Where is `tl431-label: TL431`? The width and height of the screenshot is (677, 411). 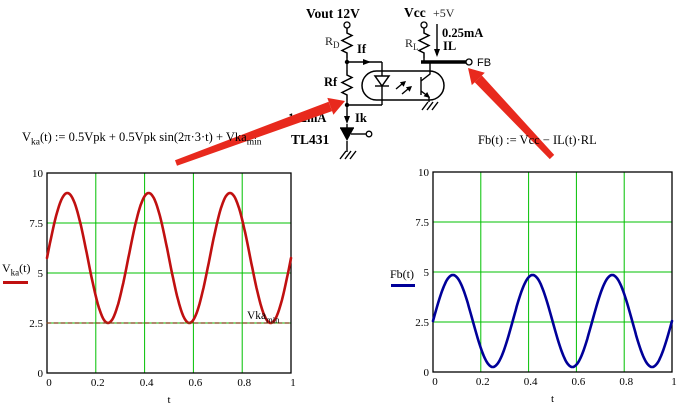 tl431-label: TL431 is located at coordinates (310, 139).